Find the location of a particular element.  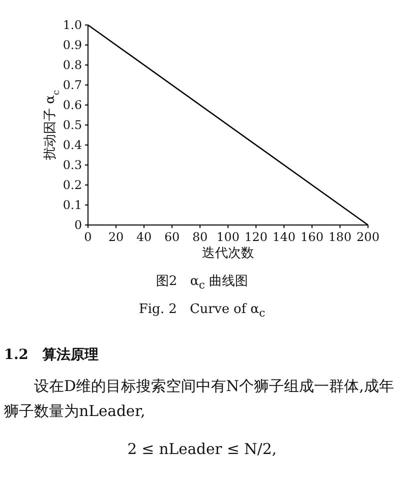

y-tick-label: 0.4 is located at coordinates (72, 145).